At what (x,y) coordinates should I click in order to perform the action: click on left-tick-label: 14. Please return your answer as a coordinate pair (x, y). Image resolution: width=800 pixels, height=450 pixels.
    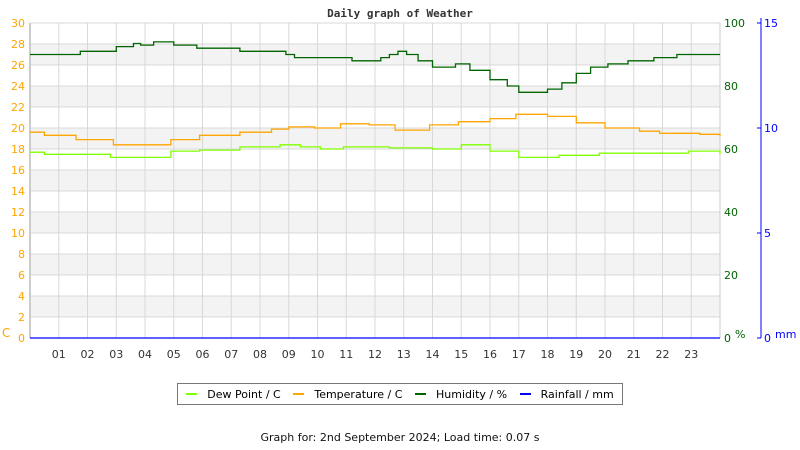
    Looking at the image, I should click on (18, 191).